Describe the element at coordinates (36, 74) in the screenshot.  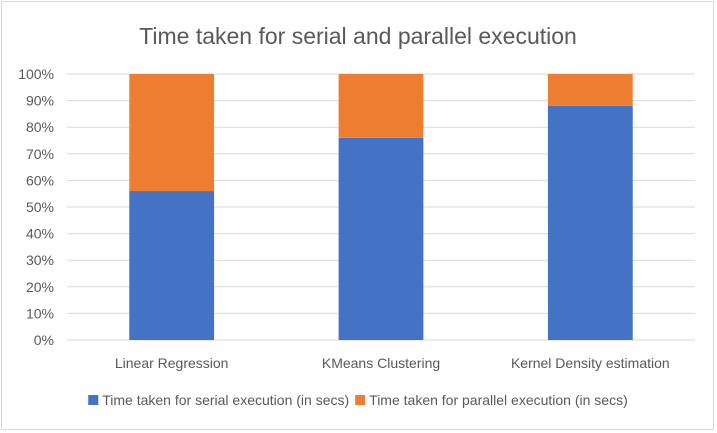
I see `y-tick-label: 100%` at that location.